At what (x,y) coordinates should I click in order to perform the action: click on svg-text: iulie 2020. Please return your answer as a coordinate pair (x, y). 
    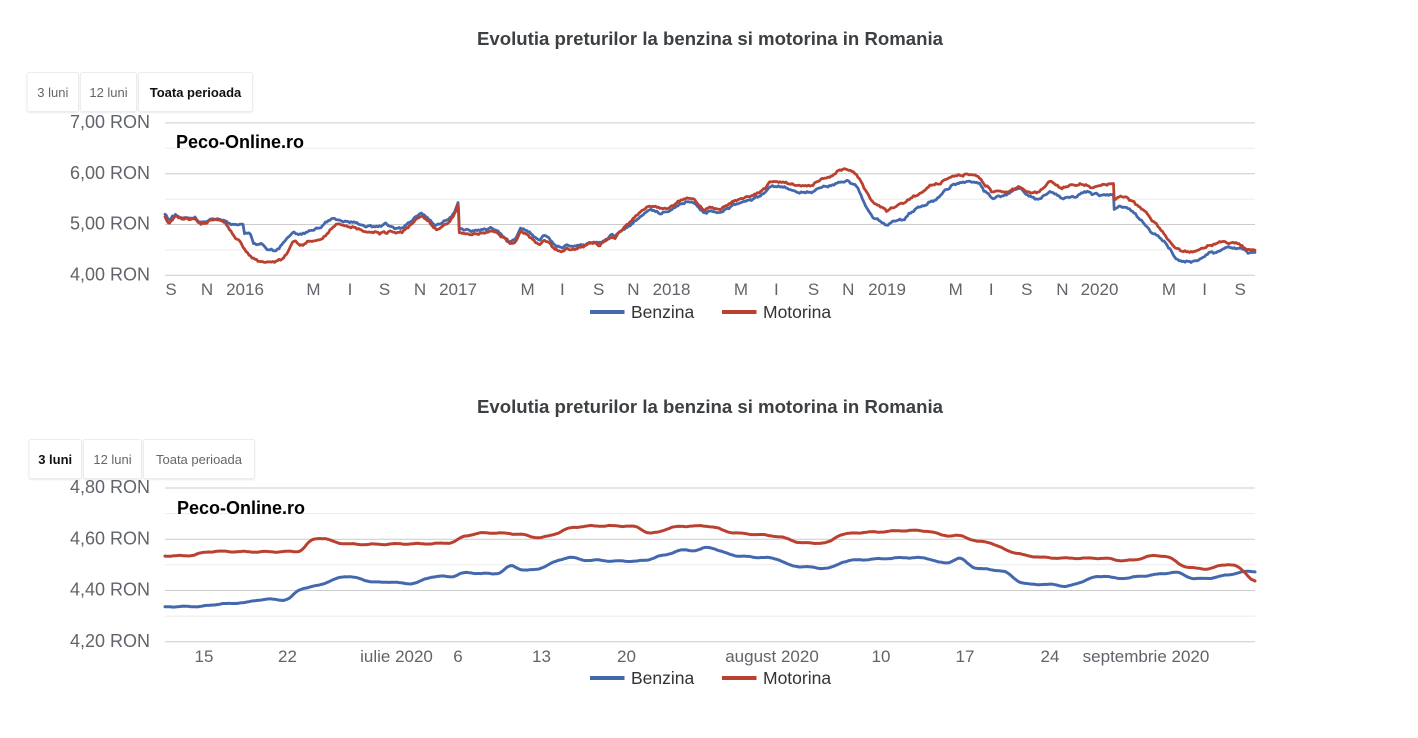
    Looking at the image, I should click on (396, 656).